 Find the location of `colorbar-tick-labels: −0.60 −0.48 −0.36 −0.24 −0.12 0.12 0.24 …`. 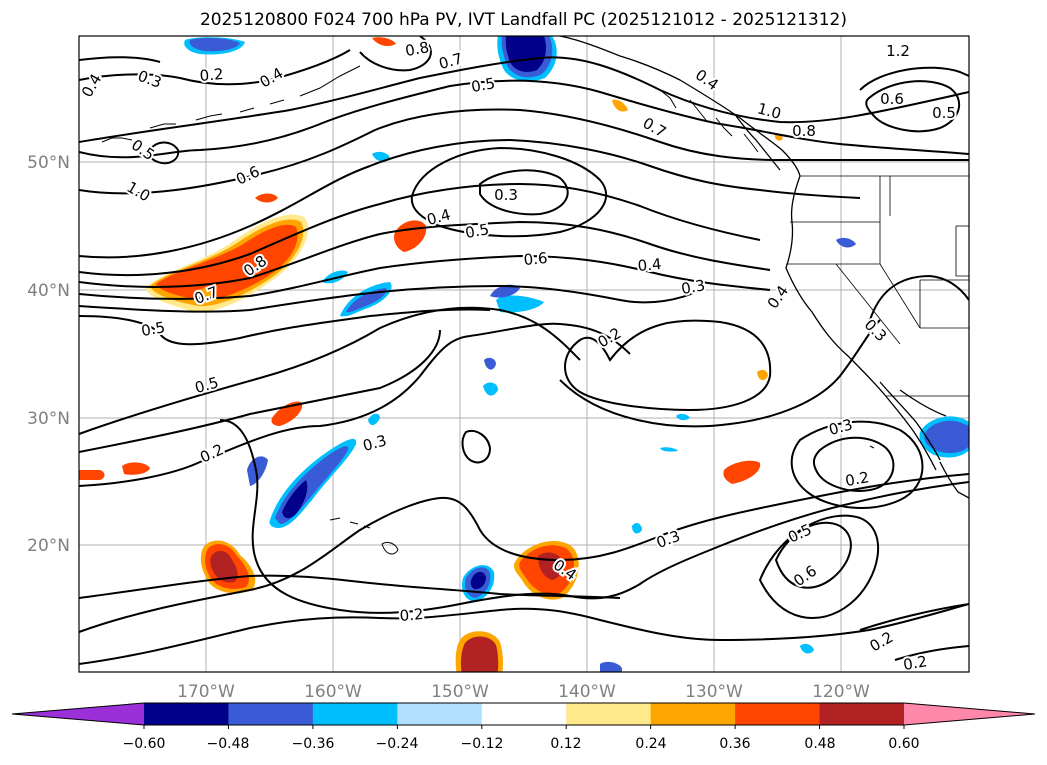

colorbar-tick-labels: −0.60 −0.48 −0.36 −0.24 −0.12 0.12 0.24 … is located at coordinates (521, 744).